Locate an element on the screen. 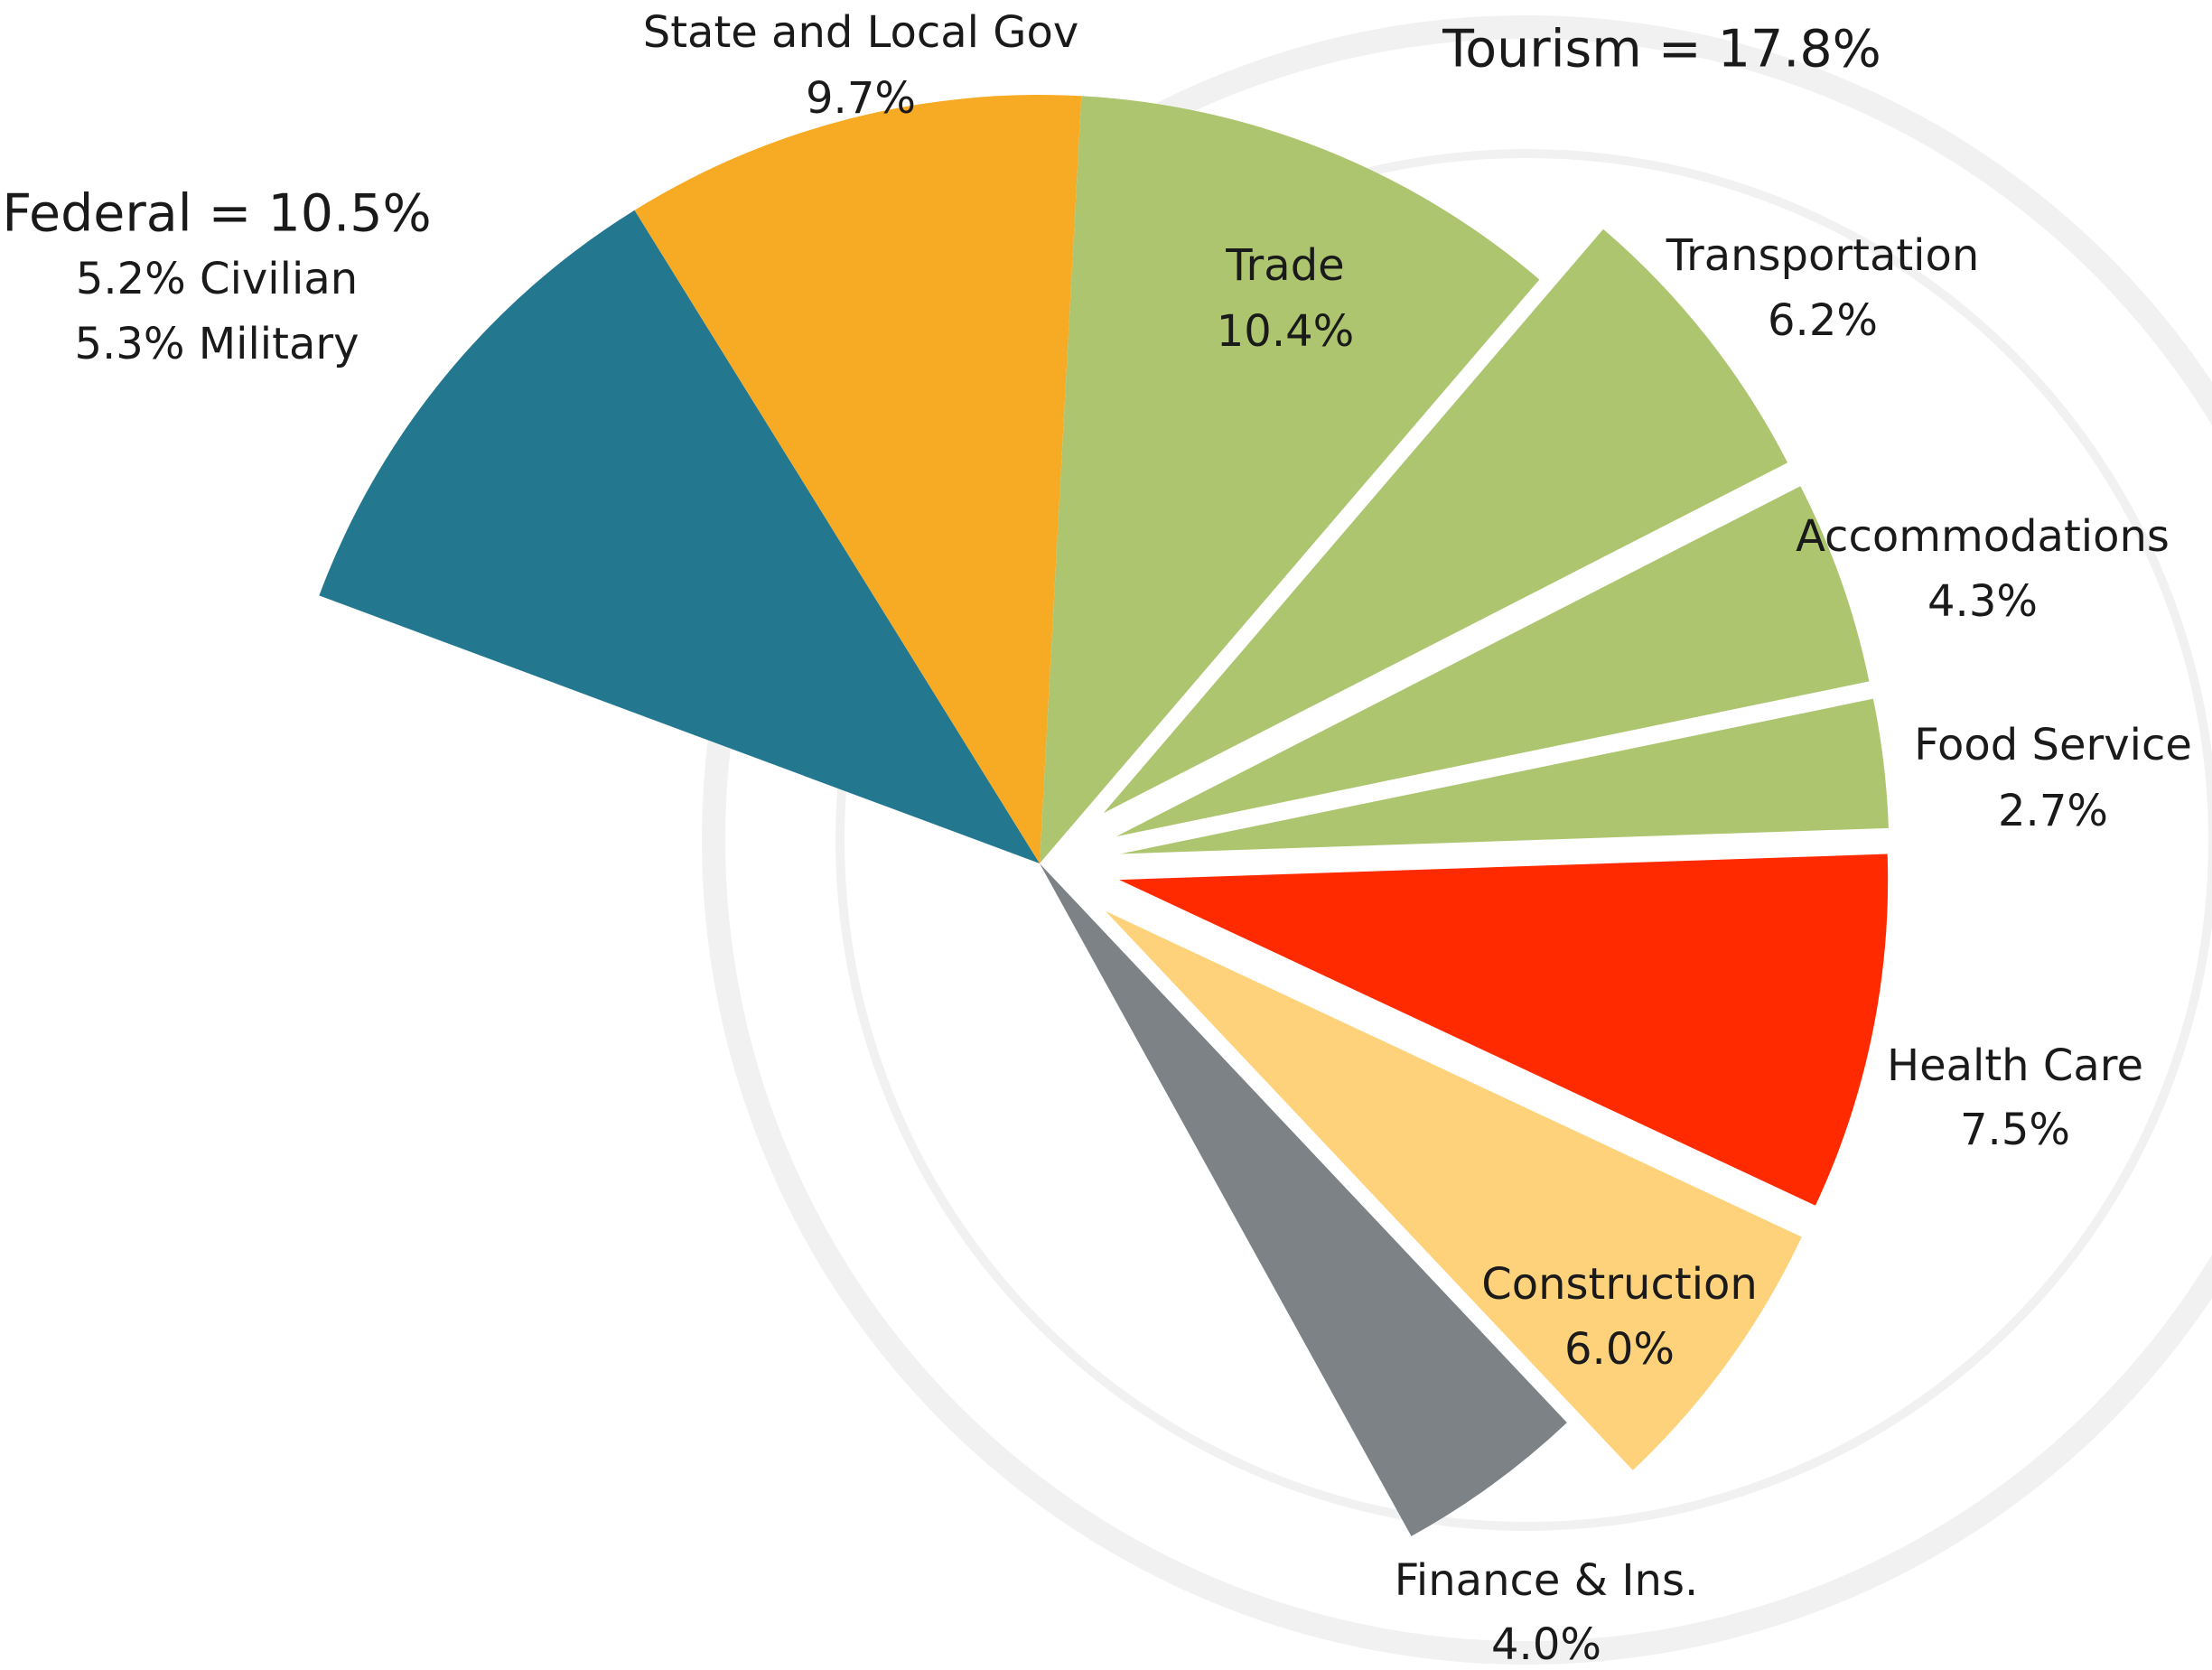  federal-breakdown: 5.2% Civilian is located at coordinates (217, 279).